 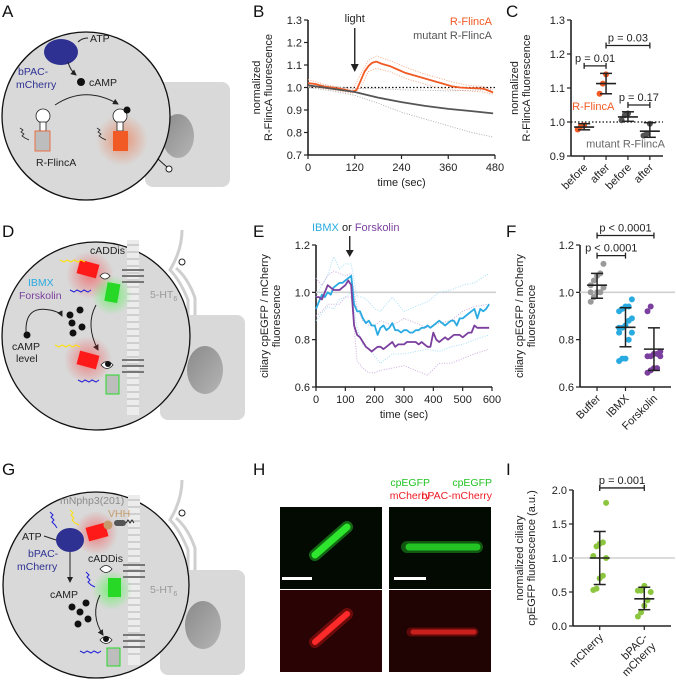 What do you see at coordinates (448, 168) in the screenshot?
I see `x-tick-label: 360` at bounding box center [448, 168].